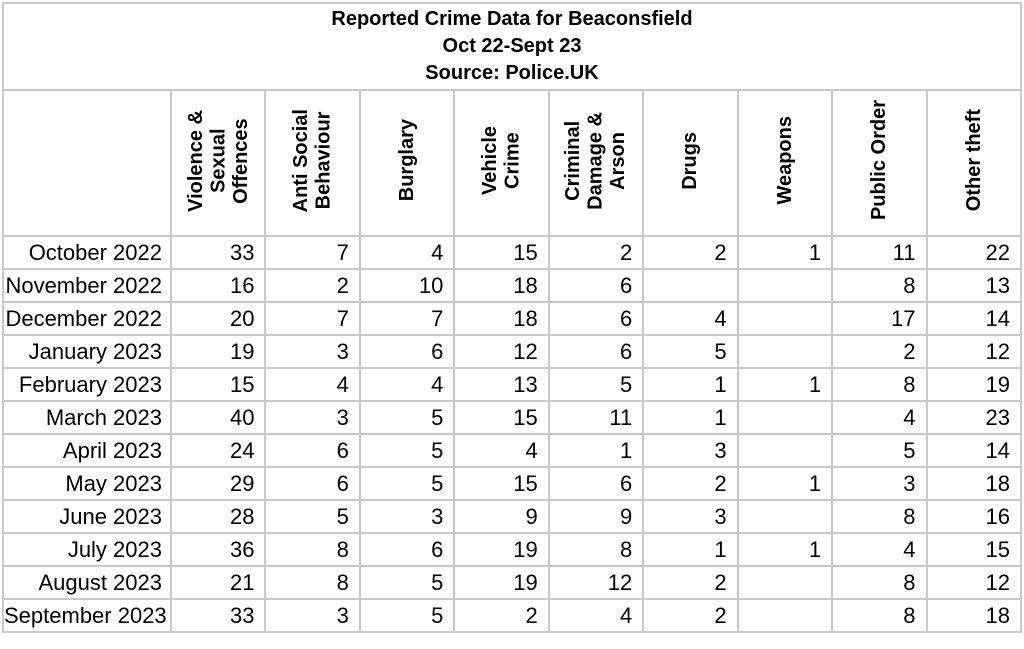 The width and height of the screenshot is (1024, 649). I want to click on table-row: January 2023 19 3 6 12 6 5 2 12, so click(512, 351).